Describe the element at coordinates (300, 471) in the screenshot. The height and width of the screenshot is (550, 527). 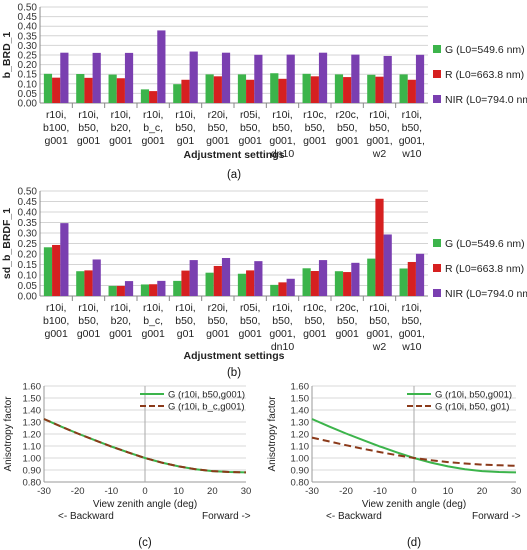
I see `y-tick-label: 0.90` at that location.